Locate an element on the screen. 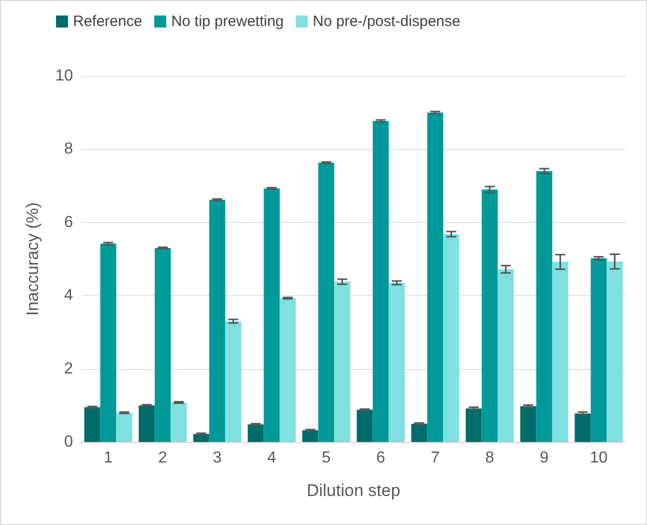 Image resolution: width=647 pixels, height=525 pixels. y-tick-label: 4 is located at coordinates (69, 295).